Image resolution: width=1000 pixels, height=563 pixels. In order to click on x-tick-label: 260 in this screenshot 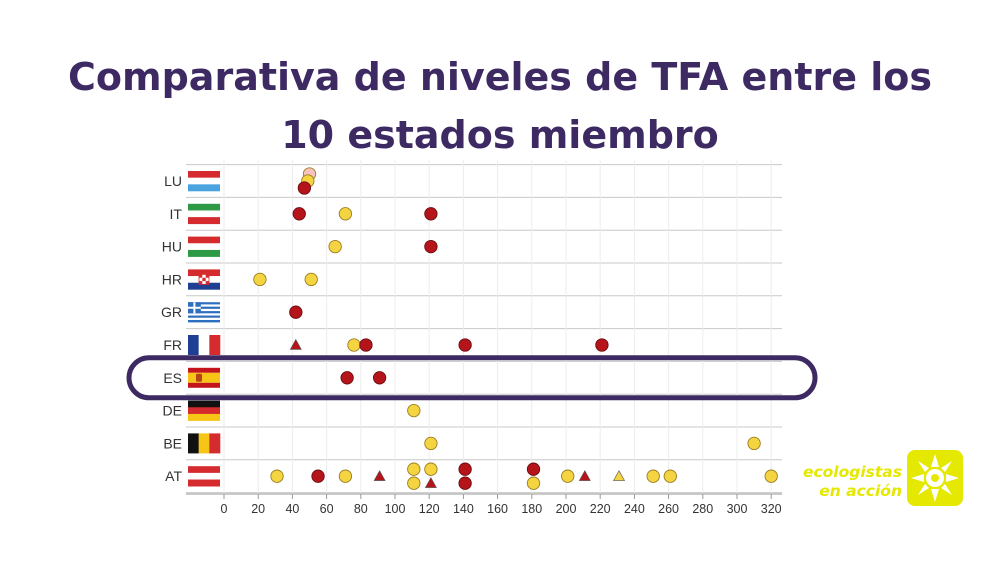, I will do `click(668, 509)`.